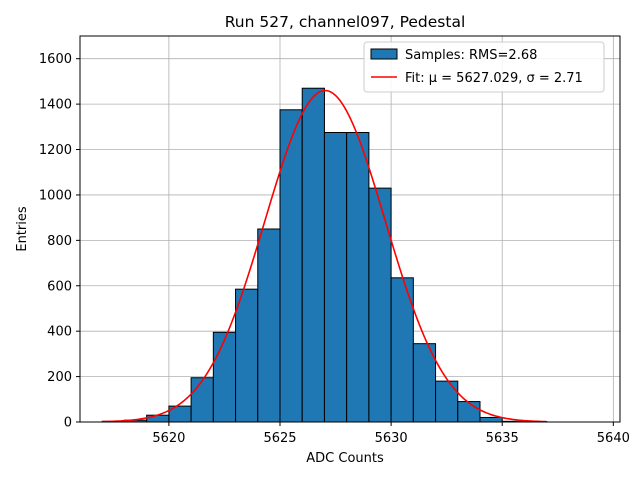 The height and width of the screenshot is (480, 640). Describe the element at coordinates (55, 59) in the screenshot. I see `y-tick-label: 1600` at that location.